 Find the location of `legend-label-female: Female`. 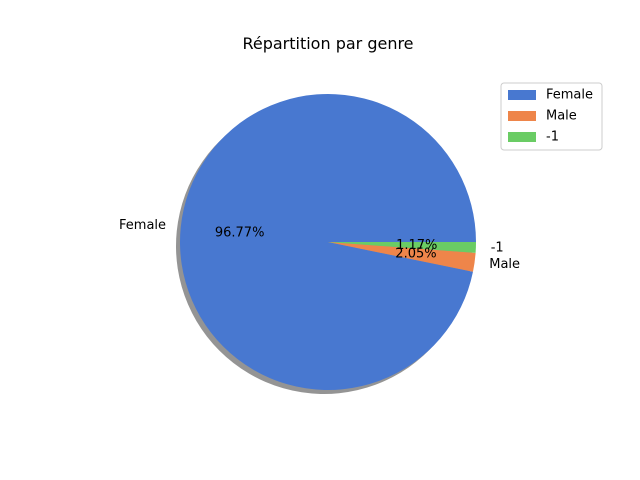

legend-label-female: Female is located at coordinates (569, 95).